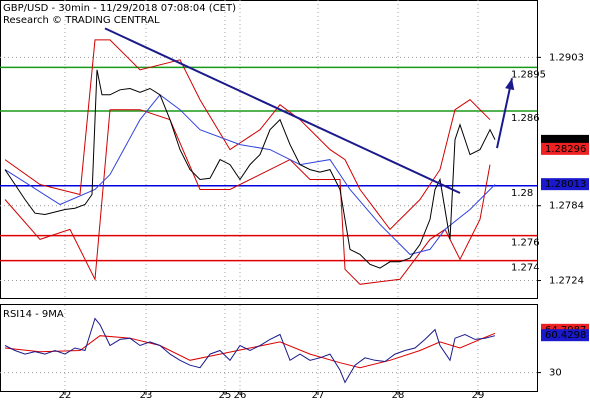 This screenshot has height=400, width=590. Describe the element at coordinates (478, 395) in the screenshot. I see `x-tick-label: 29` at that location.